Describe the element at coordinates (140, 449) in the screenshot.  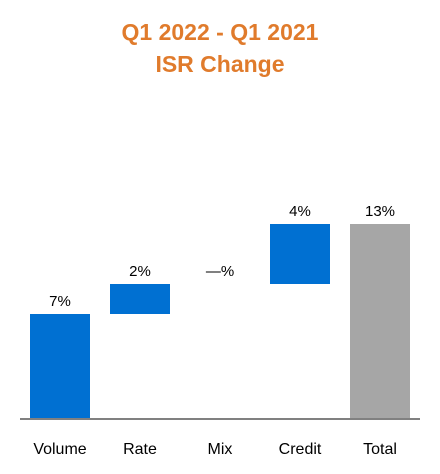
I see `category-label-rate: Rate` at that location.